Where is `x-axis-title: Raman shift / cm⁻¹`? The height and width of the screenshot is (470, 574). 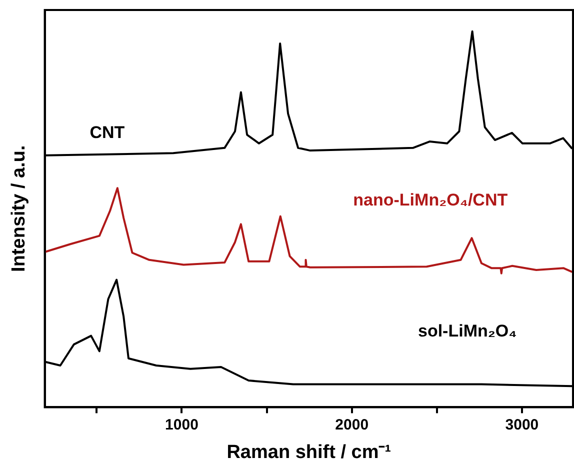 x-axis-title: Raman shift / cm⁻¹ is located at coordinates (309, 452).